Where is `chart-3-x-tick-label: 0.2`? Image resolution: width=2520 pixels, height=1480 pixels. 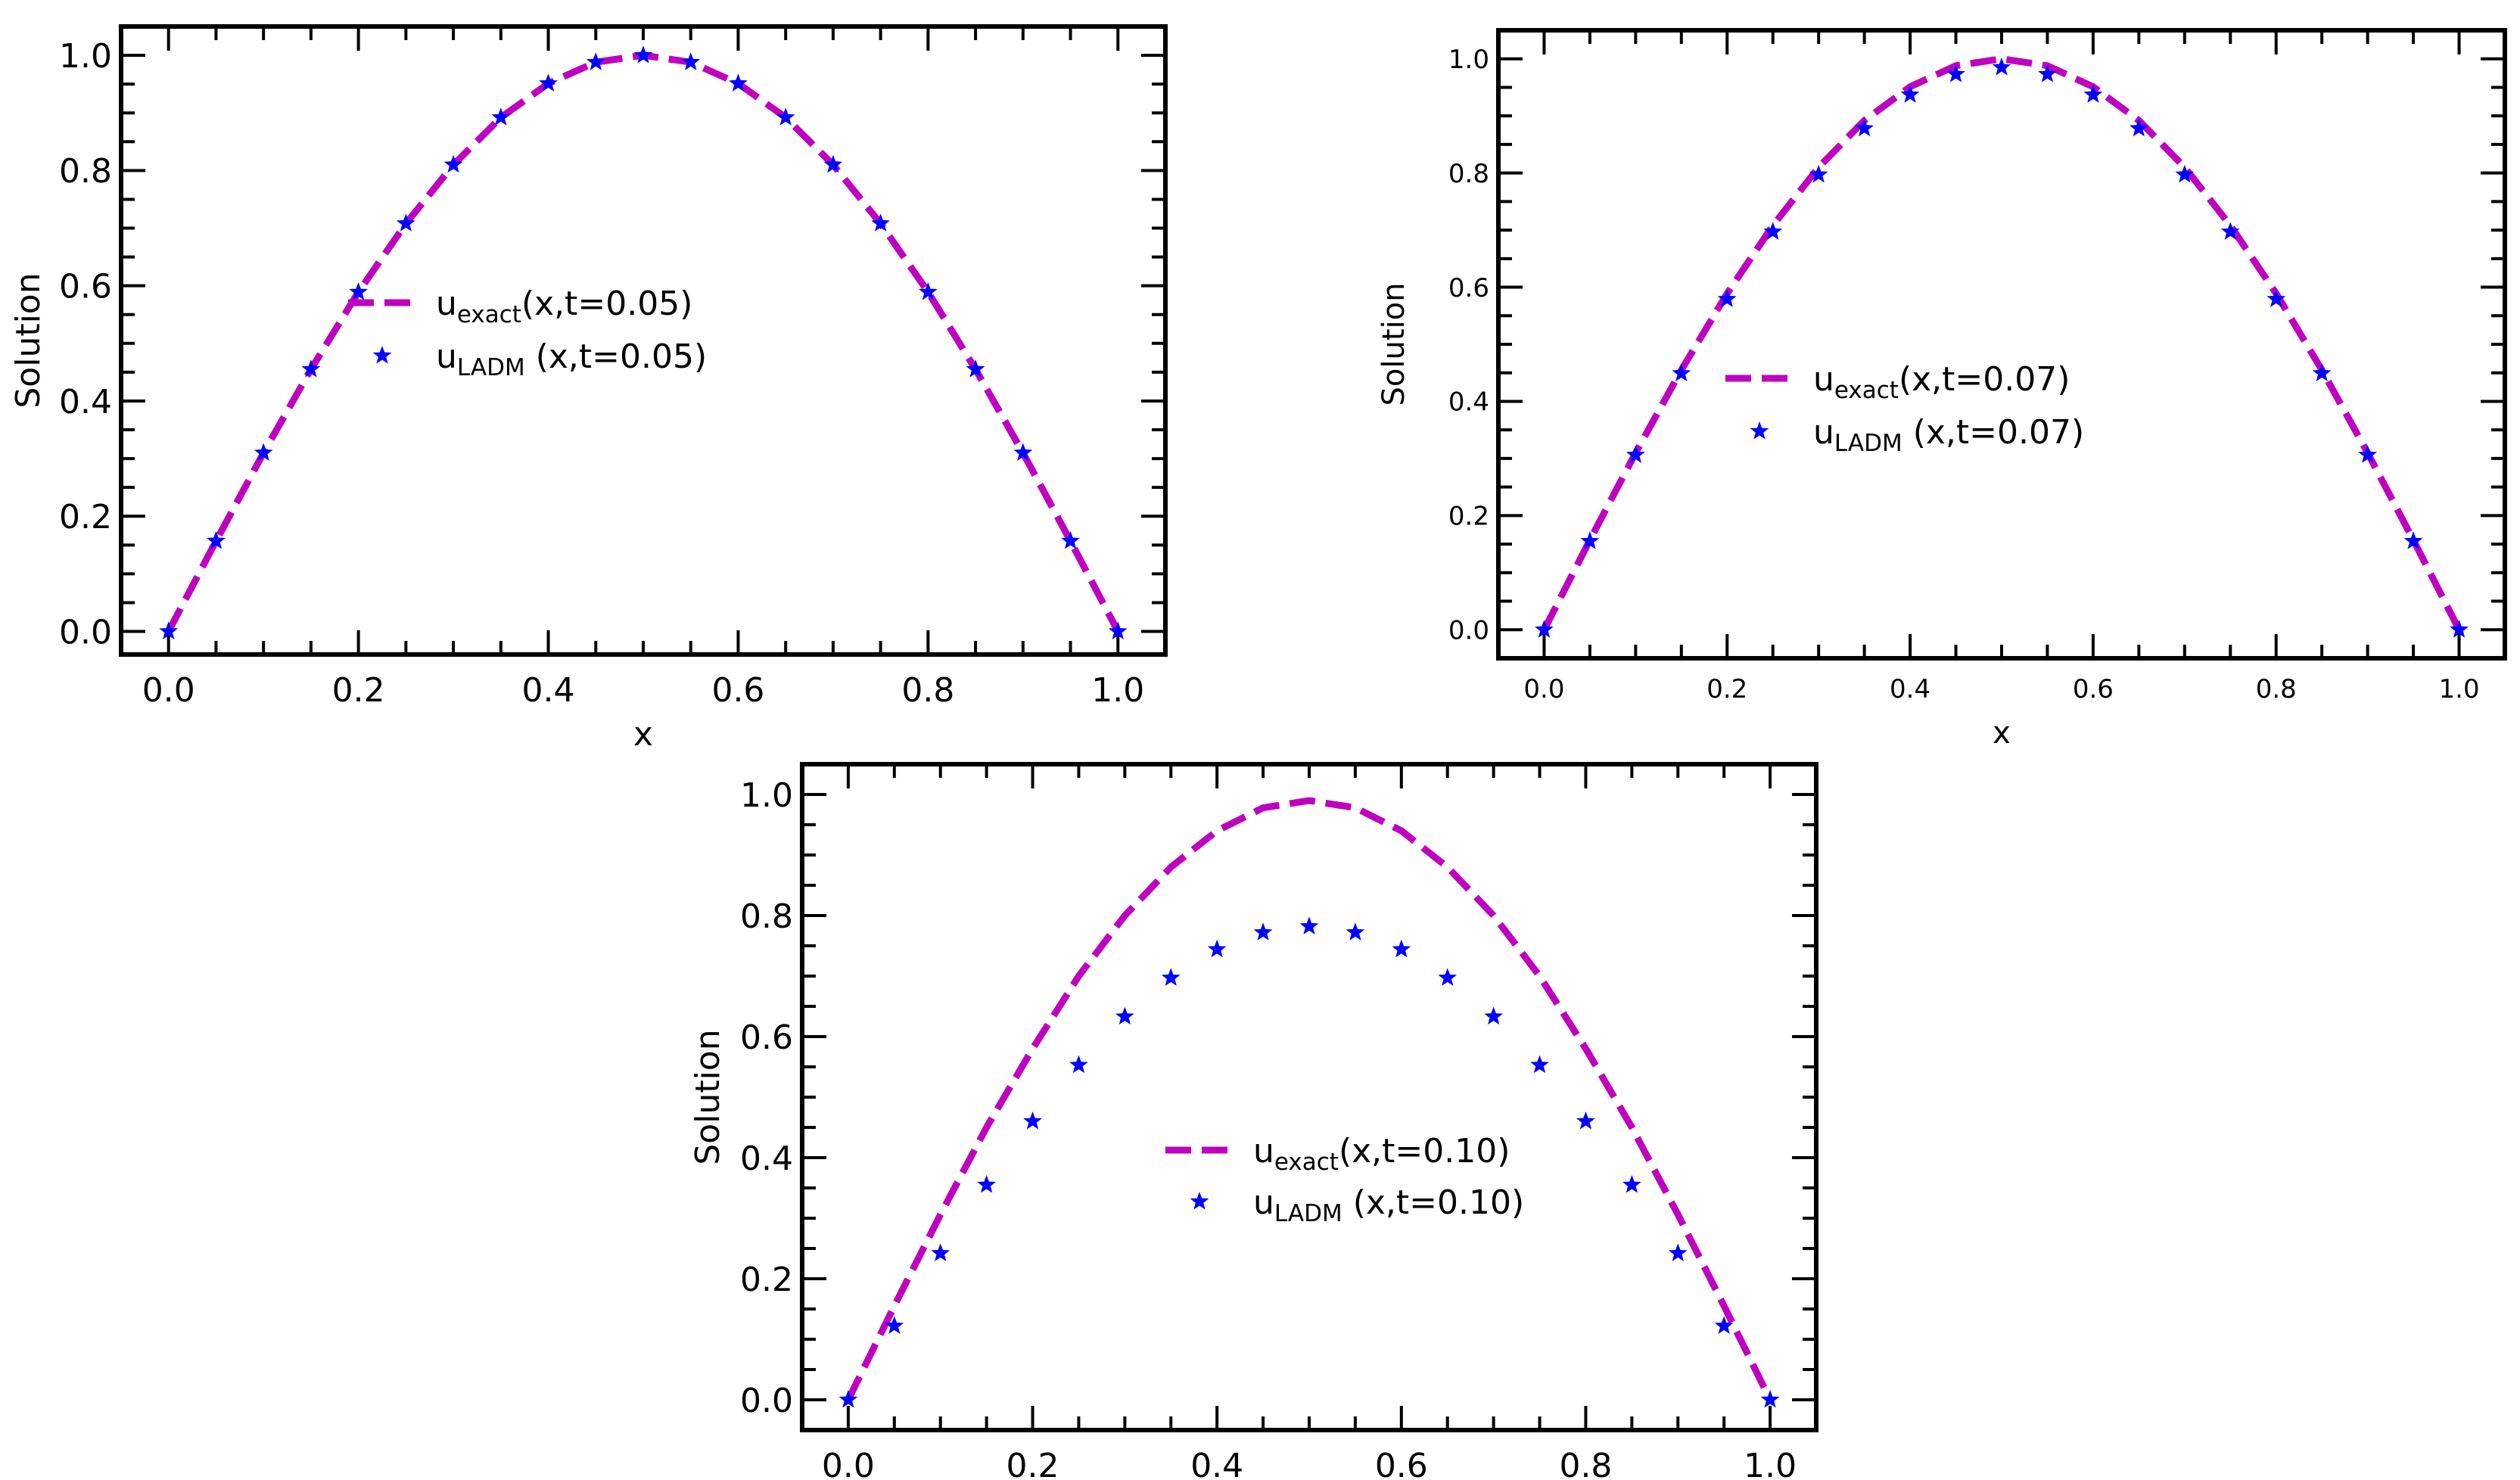 chart-3-x-tick-label: 0.2 is located at coordinates (1032, 1464).